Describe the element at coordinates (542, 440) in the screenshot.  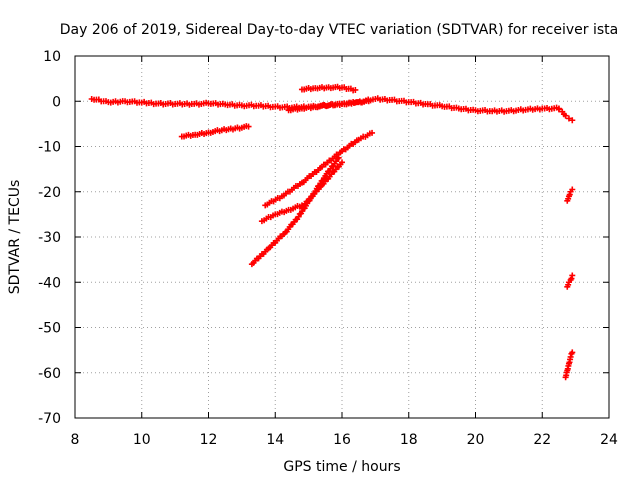
I see `x-tick-label: 22` at that location.